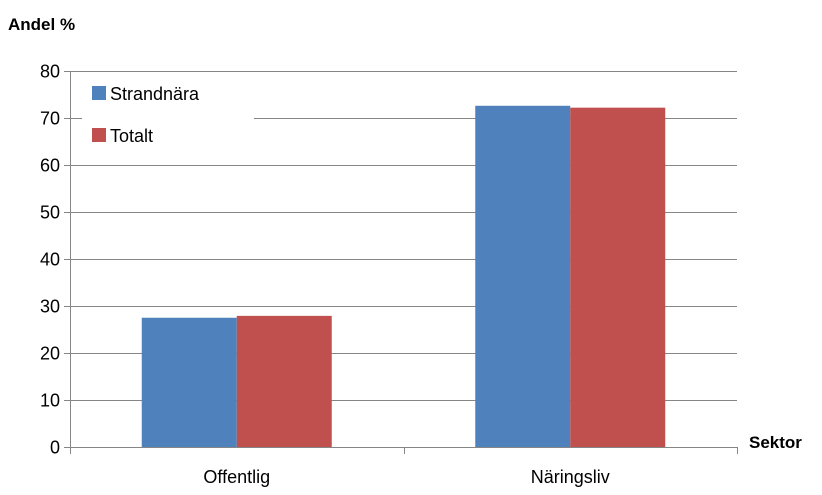  I want to click on y-tick-label: 60, so click(50, 166).